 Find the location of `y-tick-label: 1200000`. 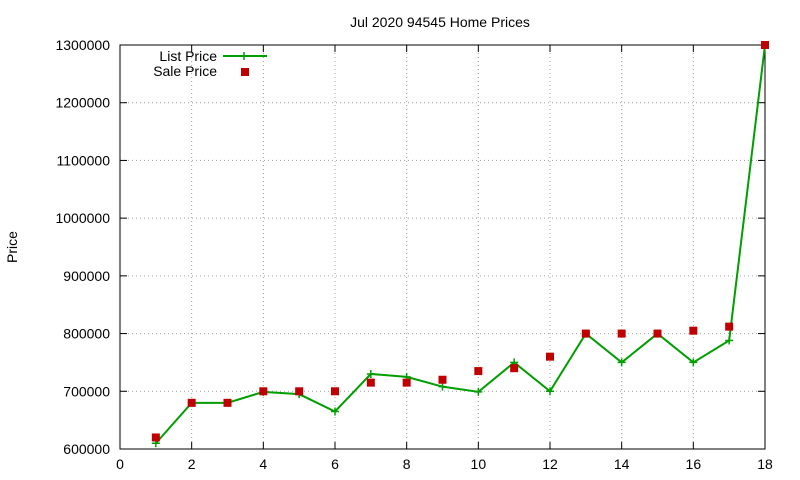

y-tick-label: 1200000 is located at coordinates (82, 103).